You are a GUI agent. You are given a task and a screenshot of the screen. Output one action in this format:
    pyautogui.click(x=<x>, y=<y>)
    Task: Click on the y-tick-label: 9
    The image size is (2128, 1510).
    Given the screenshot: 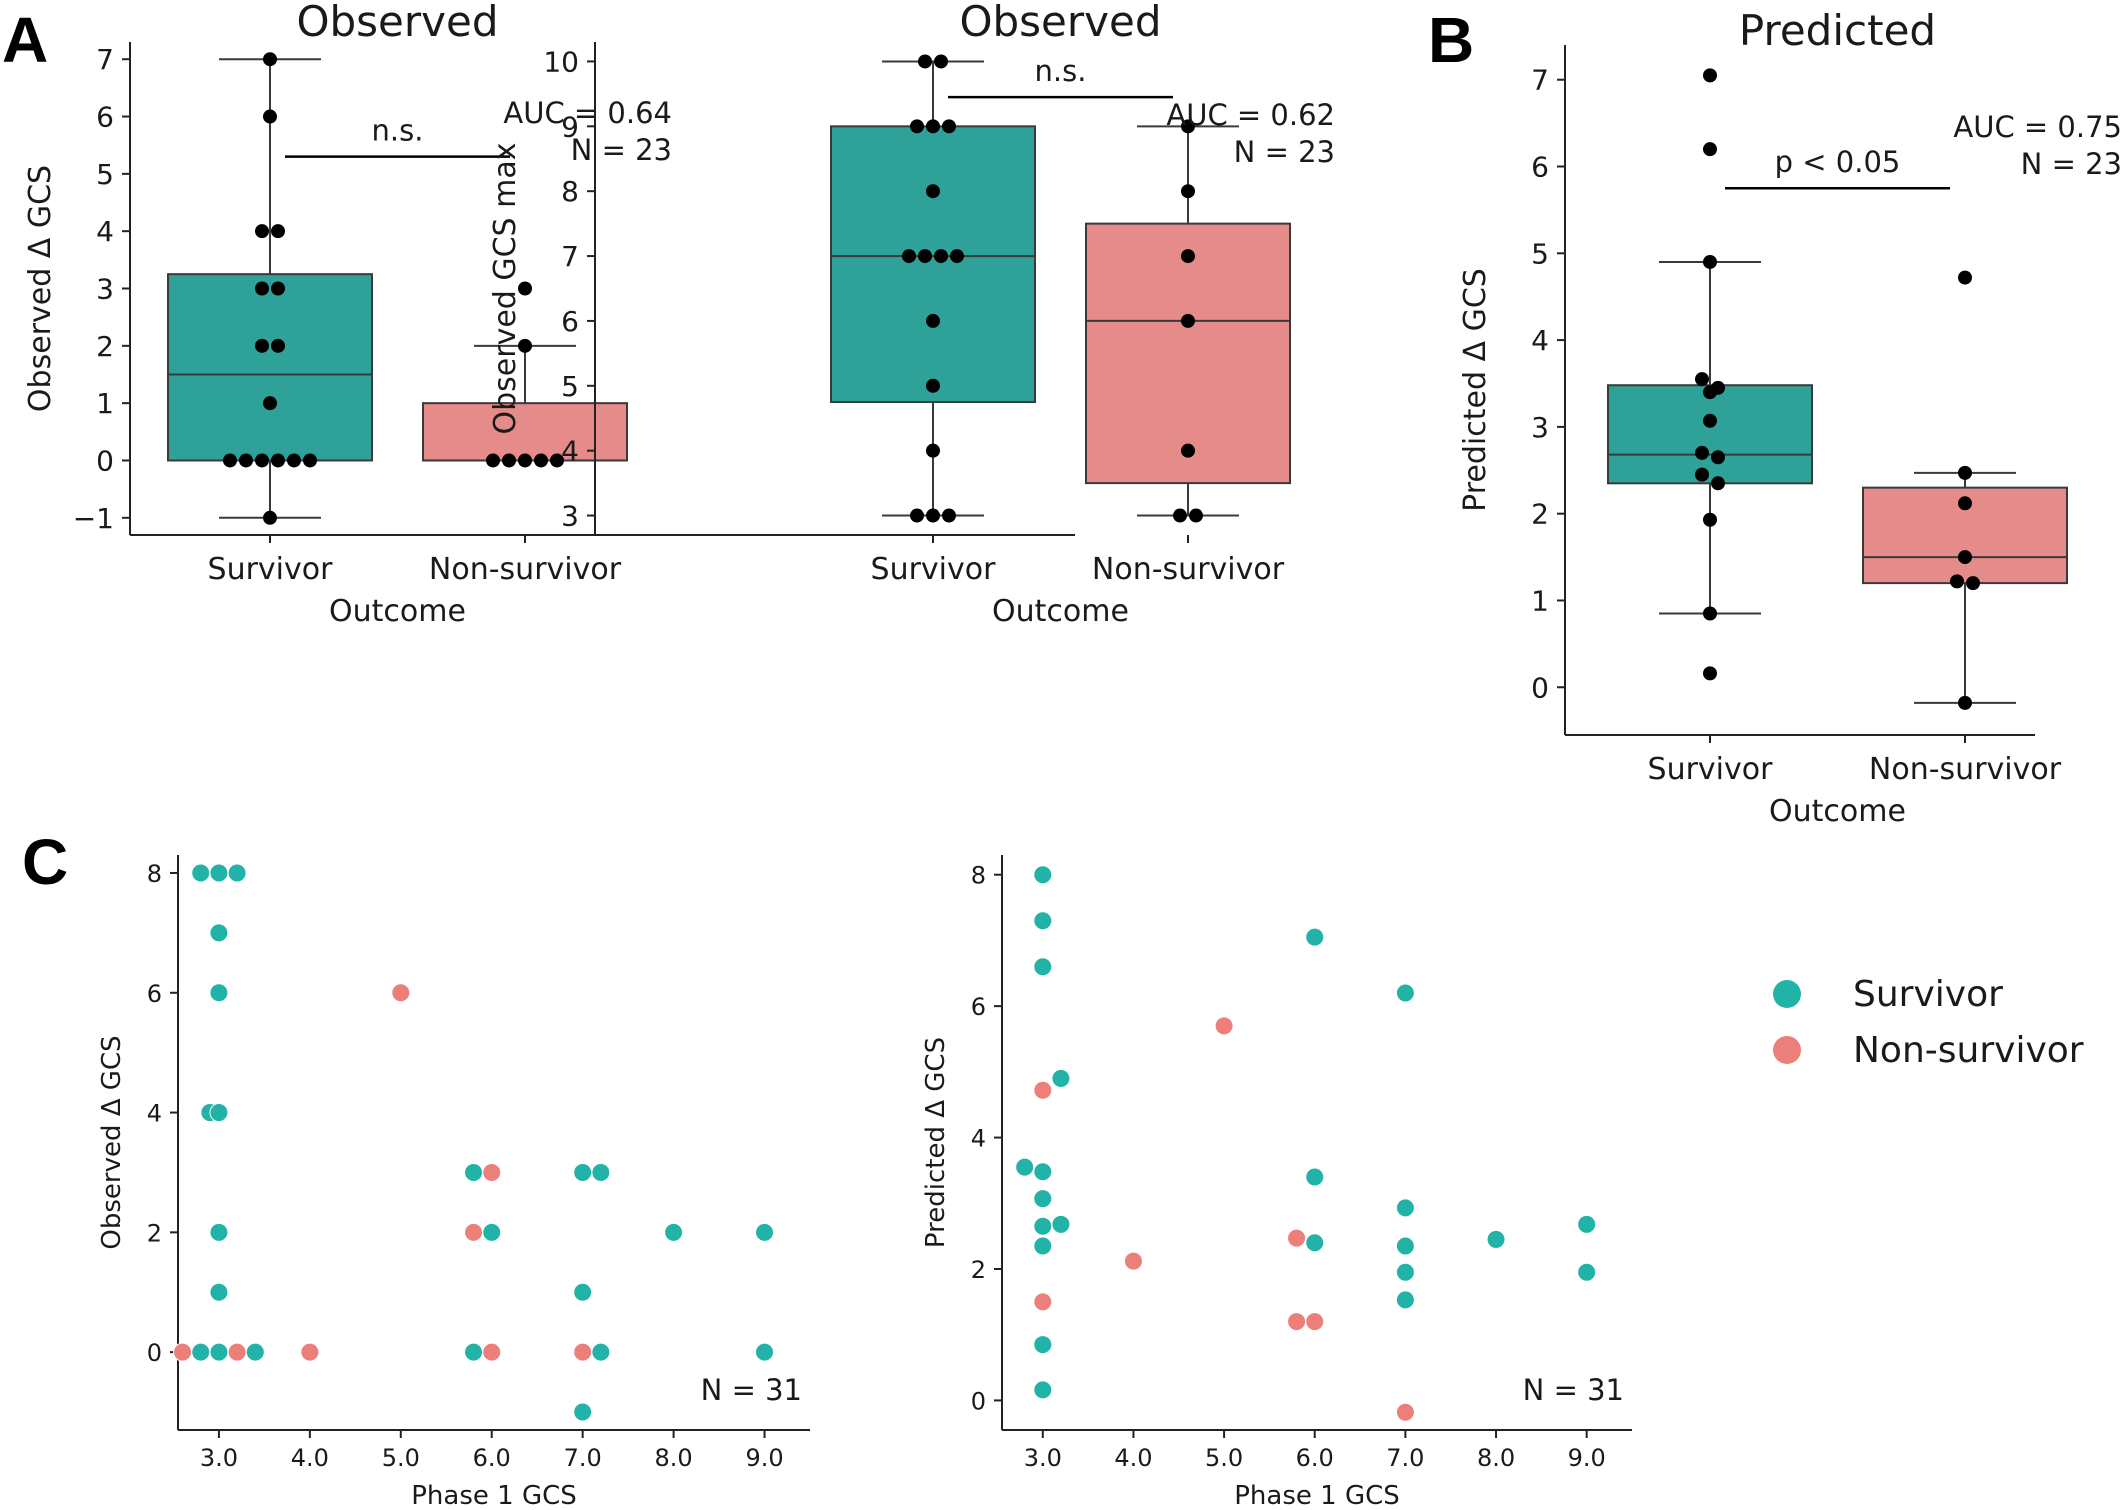 What is the action you would take?
    pyautogui.click(x=570, y=126)
    